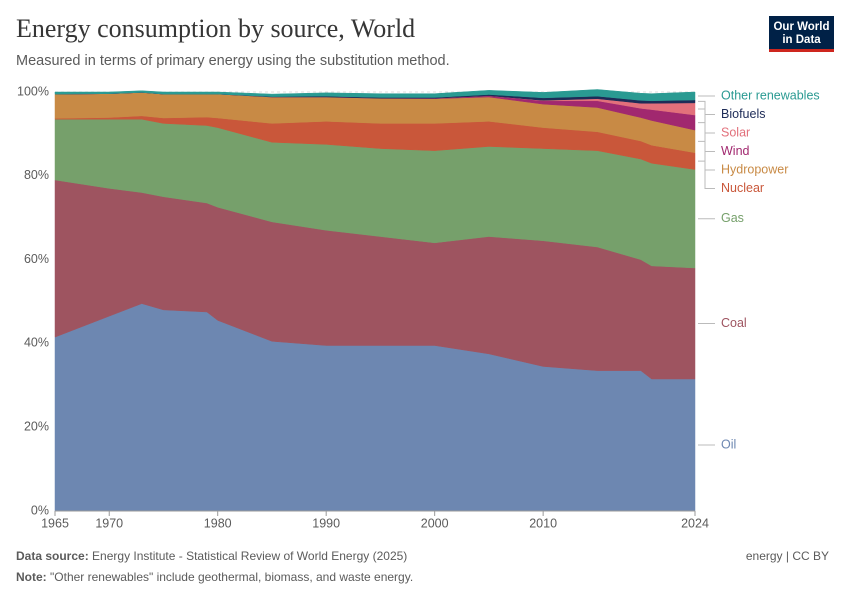 The height and width of the screenshot is (605, 850). Describe the element at coordinates (40, 510) in the screenshot. I see `y-tick-label: 0%` at that location.